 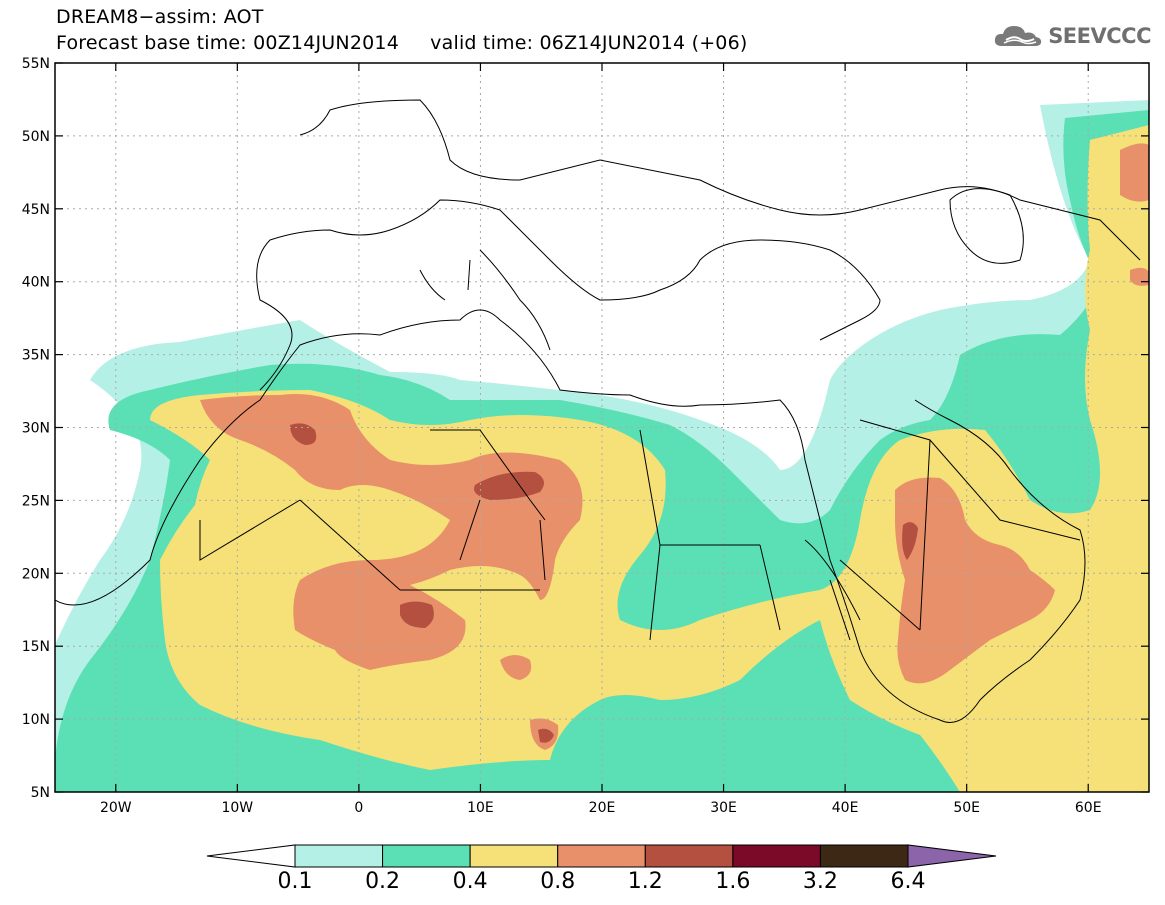 I want to click on lon-tick-label: 10W, so click(x=237, y=808).